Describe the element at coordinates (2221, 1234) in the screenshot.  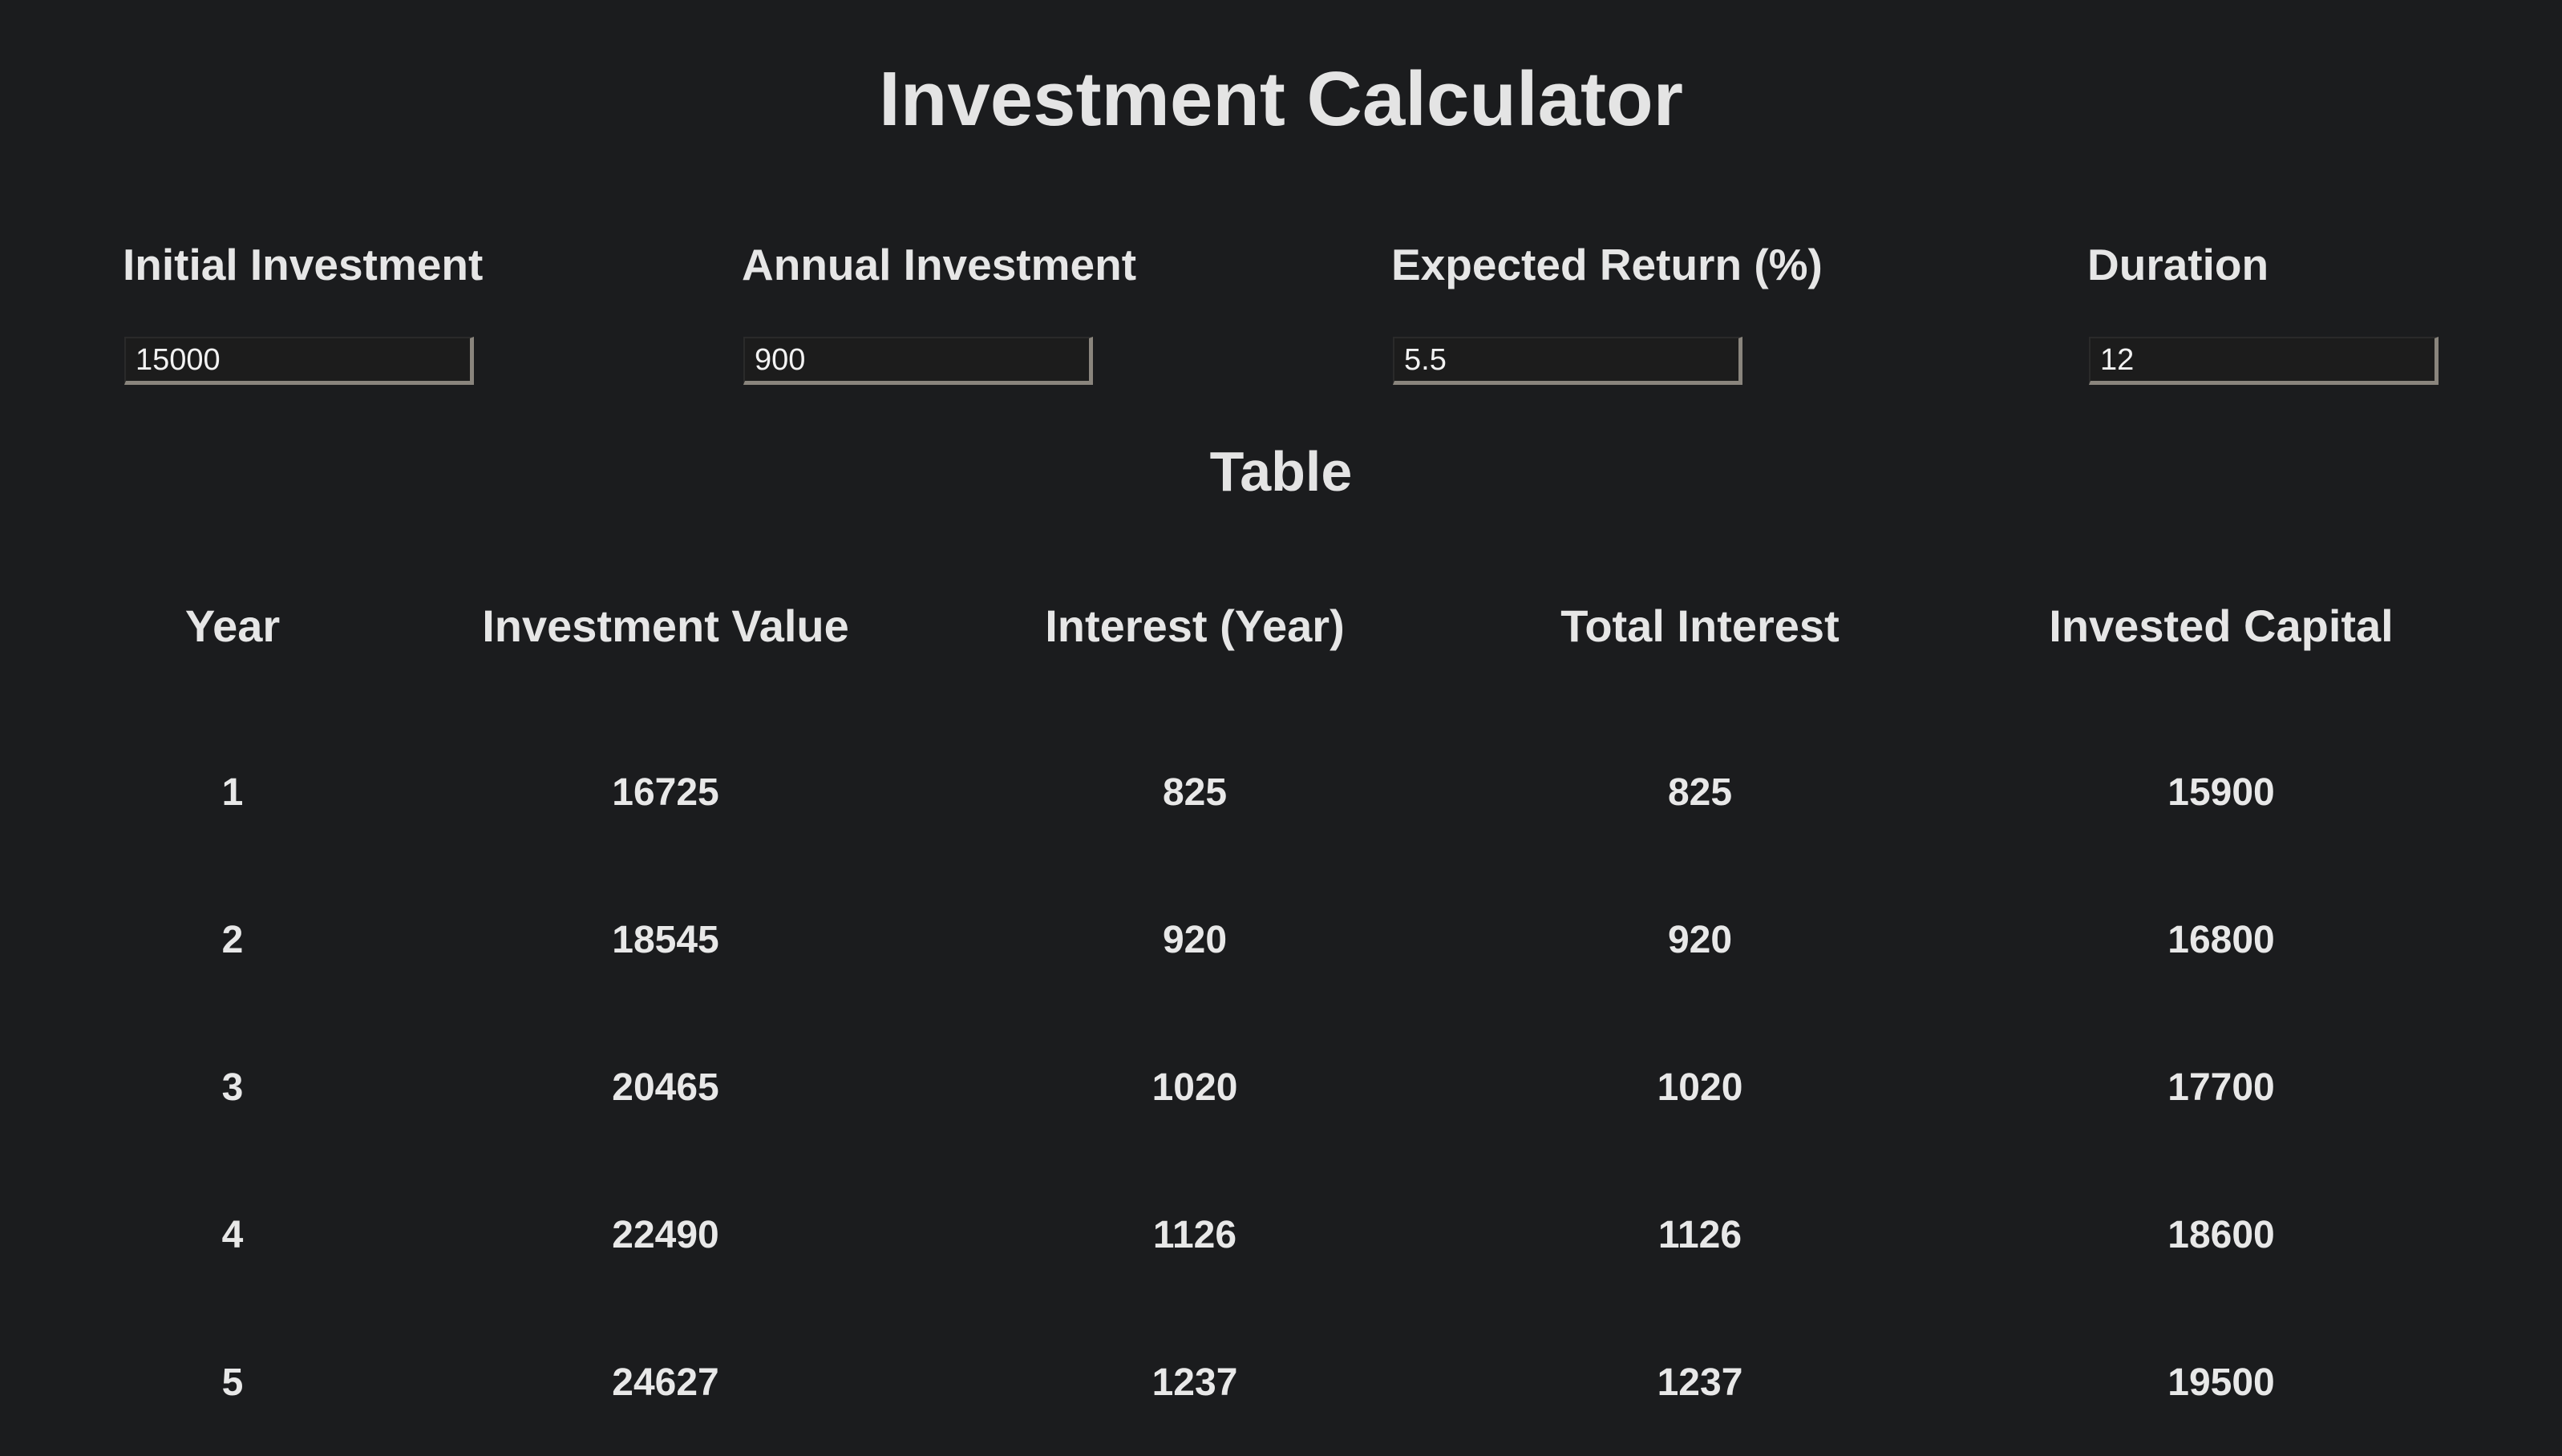
I see `cell-invested-capital: 18600` at that location.